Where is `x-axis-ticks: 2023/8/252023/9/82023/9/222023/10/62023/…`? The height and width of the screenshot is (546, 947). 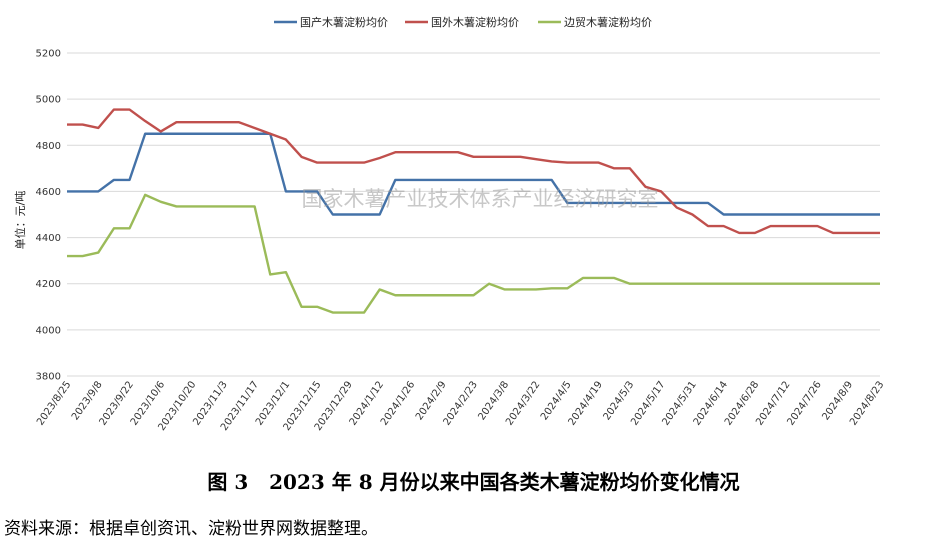
x-axis-ticks: 2023/8/252023/9/82023/9/222023/10/62023/… is located at coordinates (460, 406).